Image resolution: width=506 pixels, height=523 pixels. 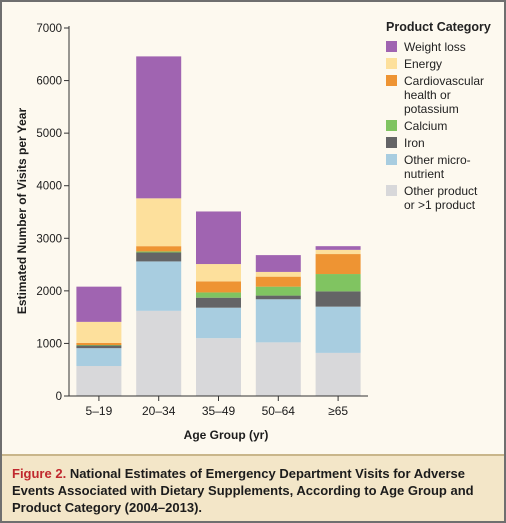 I want to click on legend-item: Other product or >1 product, so click(x=443, y=198).